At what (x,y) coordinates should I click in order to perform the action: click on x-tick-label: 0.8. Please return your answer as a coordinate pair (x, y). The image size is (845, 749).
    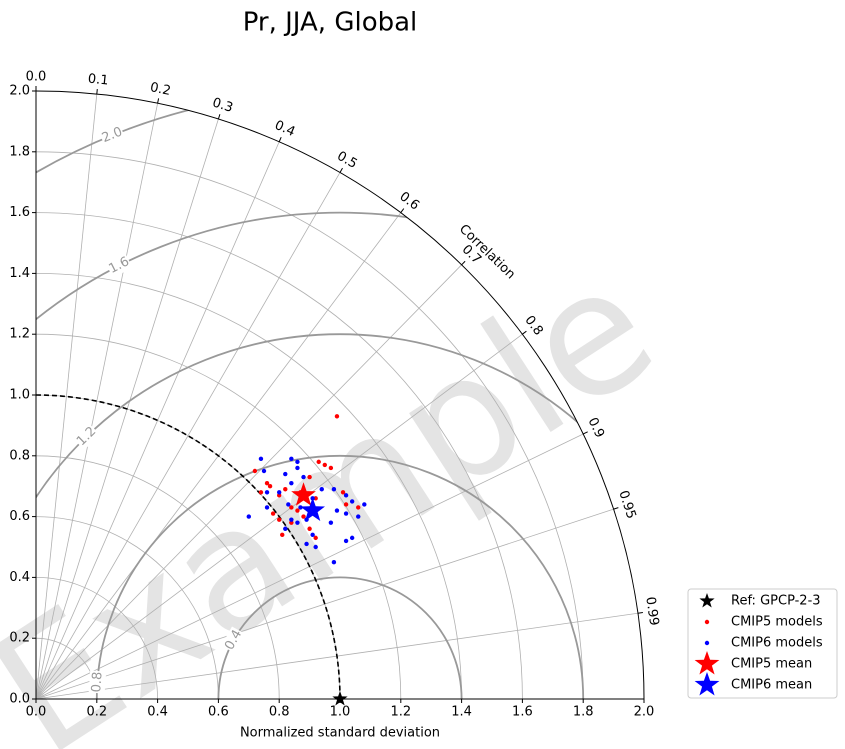
    Looking at the image, I should click on (279, 712).